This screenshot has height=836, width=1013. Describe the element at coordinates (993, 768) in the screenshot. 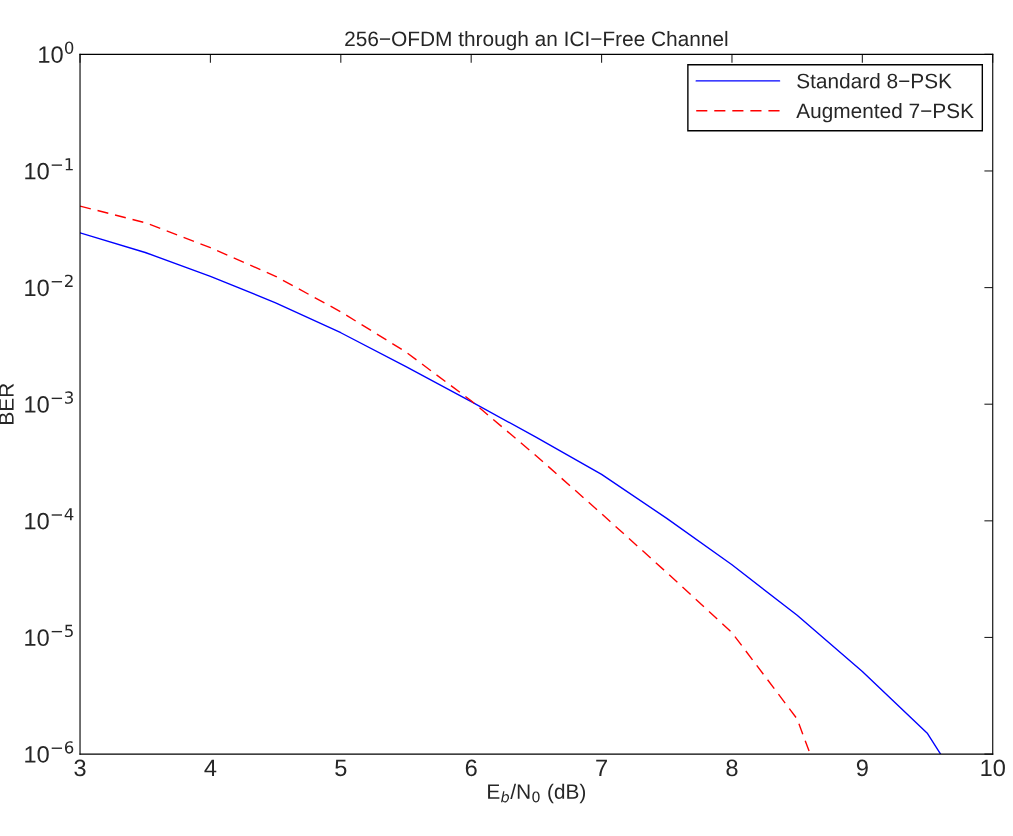

I see `x-tick-label: 10` at that location.